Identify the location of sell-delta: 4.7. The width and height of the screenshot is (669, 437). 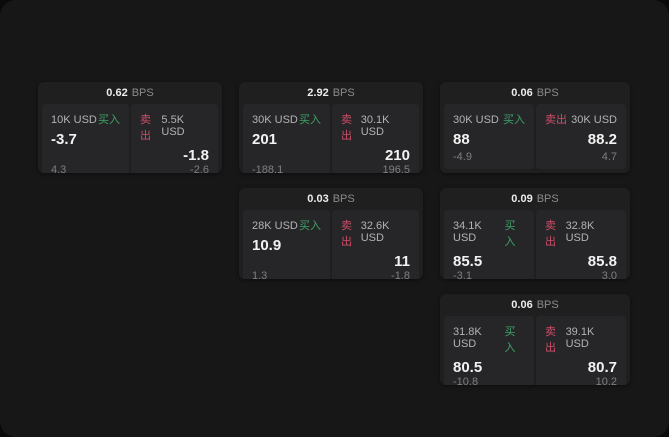
(609, 157).